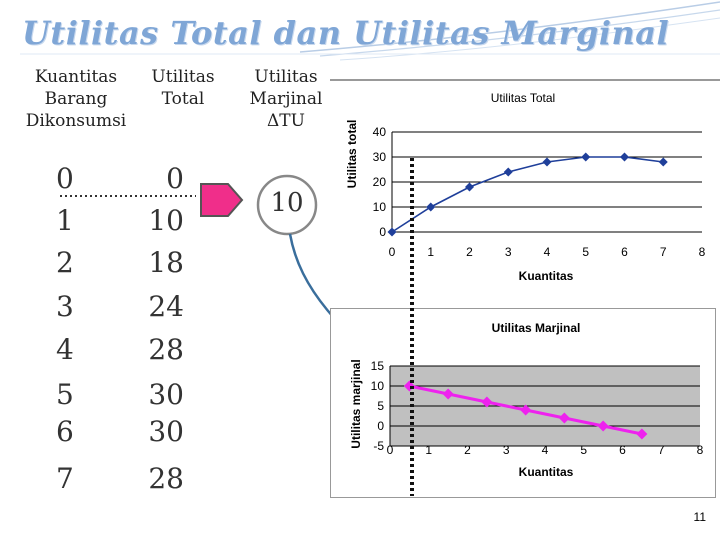 The image size is (720, 540). Describe the element at coordinates (346, 33) in the screenshot. I see `slide-title: Utilitas Total dan Utilitas Marginal` at that location.